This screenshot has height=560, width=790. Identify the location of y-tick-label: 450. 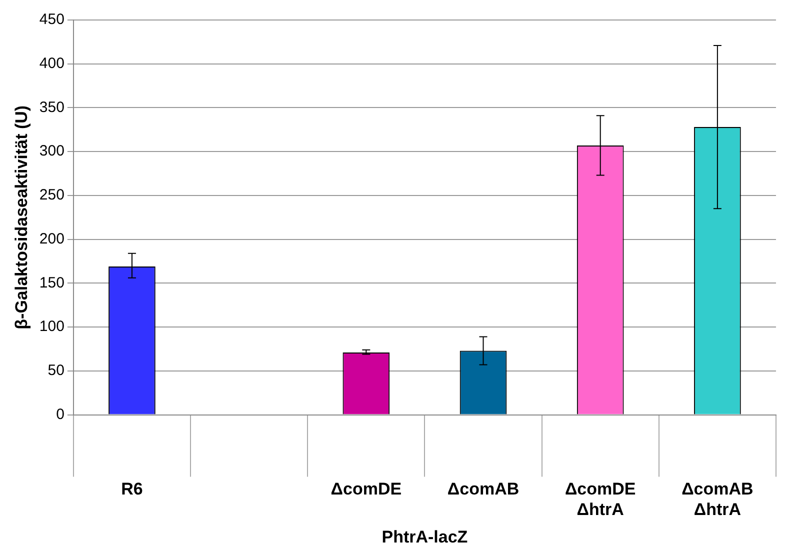
(51, 19).